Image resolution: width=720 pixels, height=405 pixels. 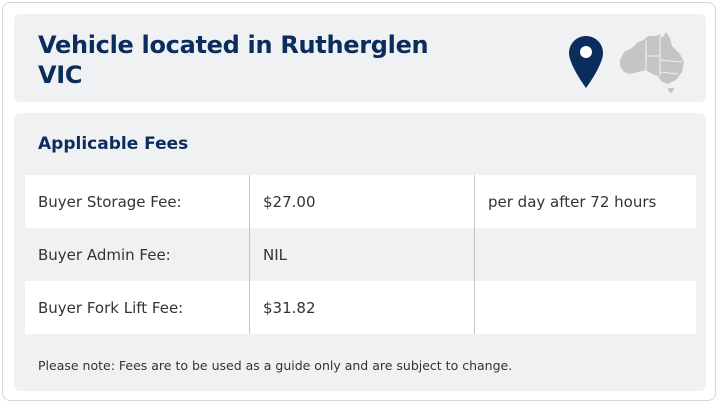 I want to click on location-pin-icon, so click(x=586, y=62).